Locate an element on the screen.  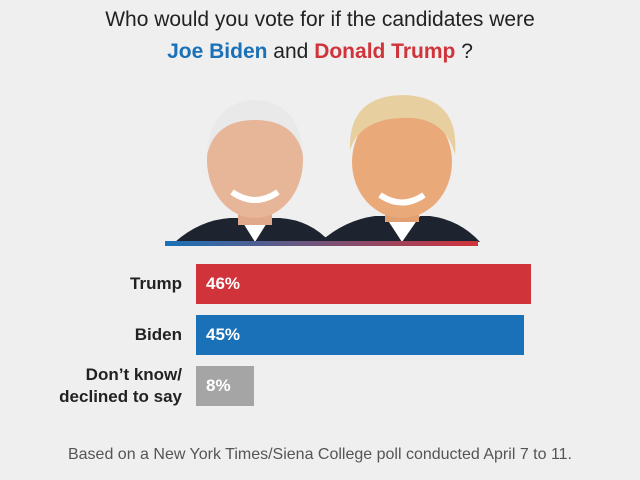
title-end: ? is located at coordinates (467, 51).